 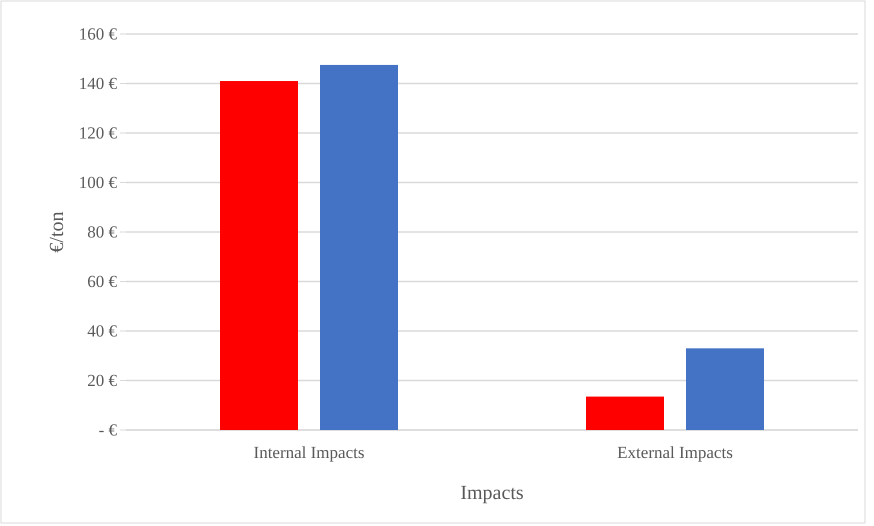 I want to click on x-tick-label: Internal Impacts, so click(x=309, y=452).